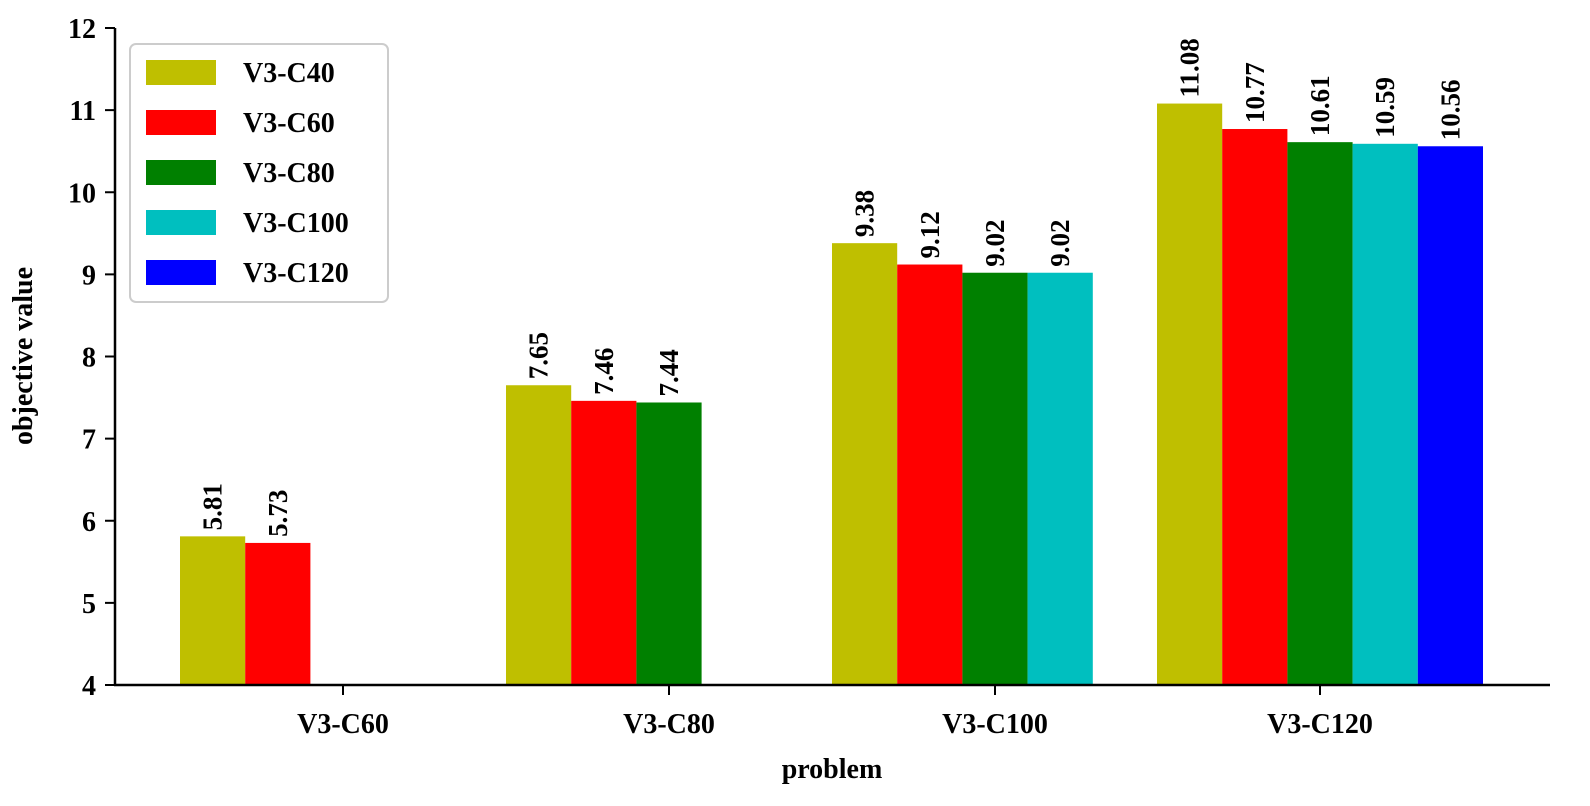 This screenshot has height=806, width=1590. What do you see at coordinates (213, 506) in the screenshot?
I see `bar-value-label: 5.81` at bounding box center [213, 506].